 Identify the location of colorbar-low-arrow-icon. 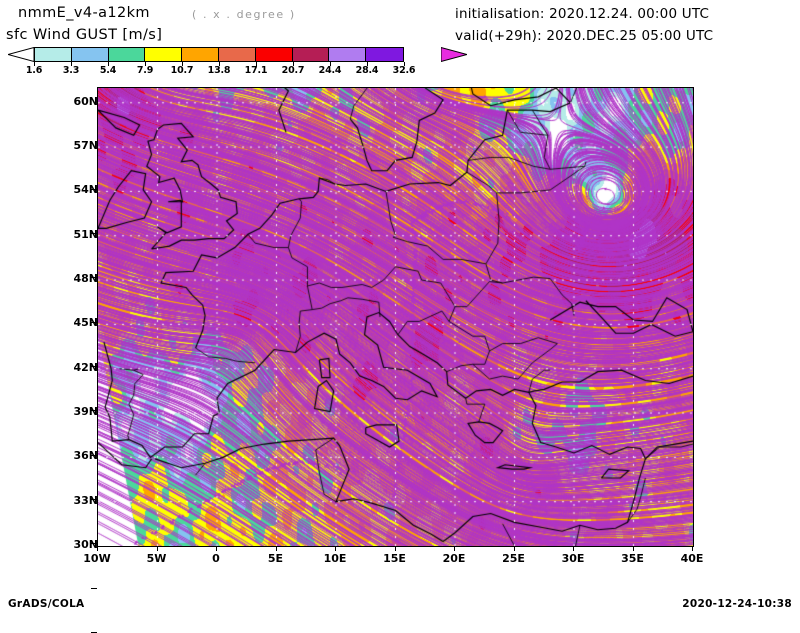
(21, 54).